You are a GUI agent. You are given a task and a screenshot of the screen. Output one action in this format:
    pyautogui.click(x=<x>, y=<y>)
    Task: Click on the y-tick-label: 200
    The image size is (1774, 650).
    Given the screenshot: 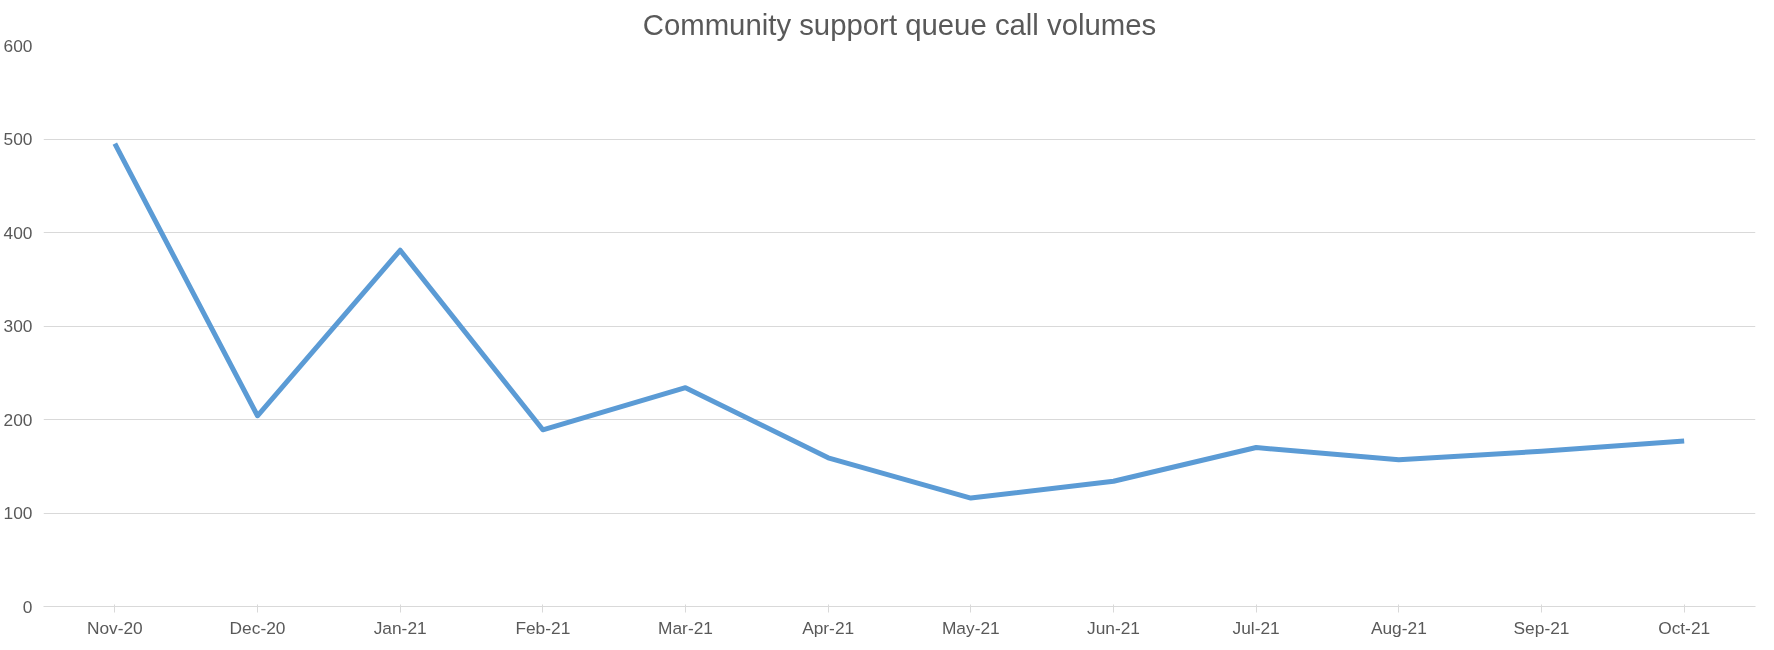 What is the action you would take?
    pyautogui.click(x=18, y=419)
    